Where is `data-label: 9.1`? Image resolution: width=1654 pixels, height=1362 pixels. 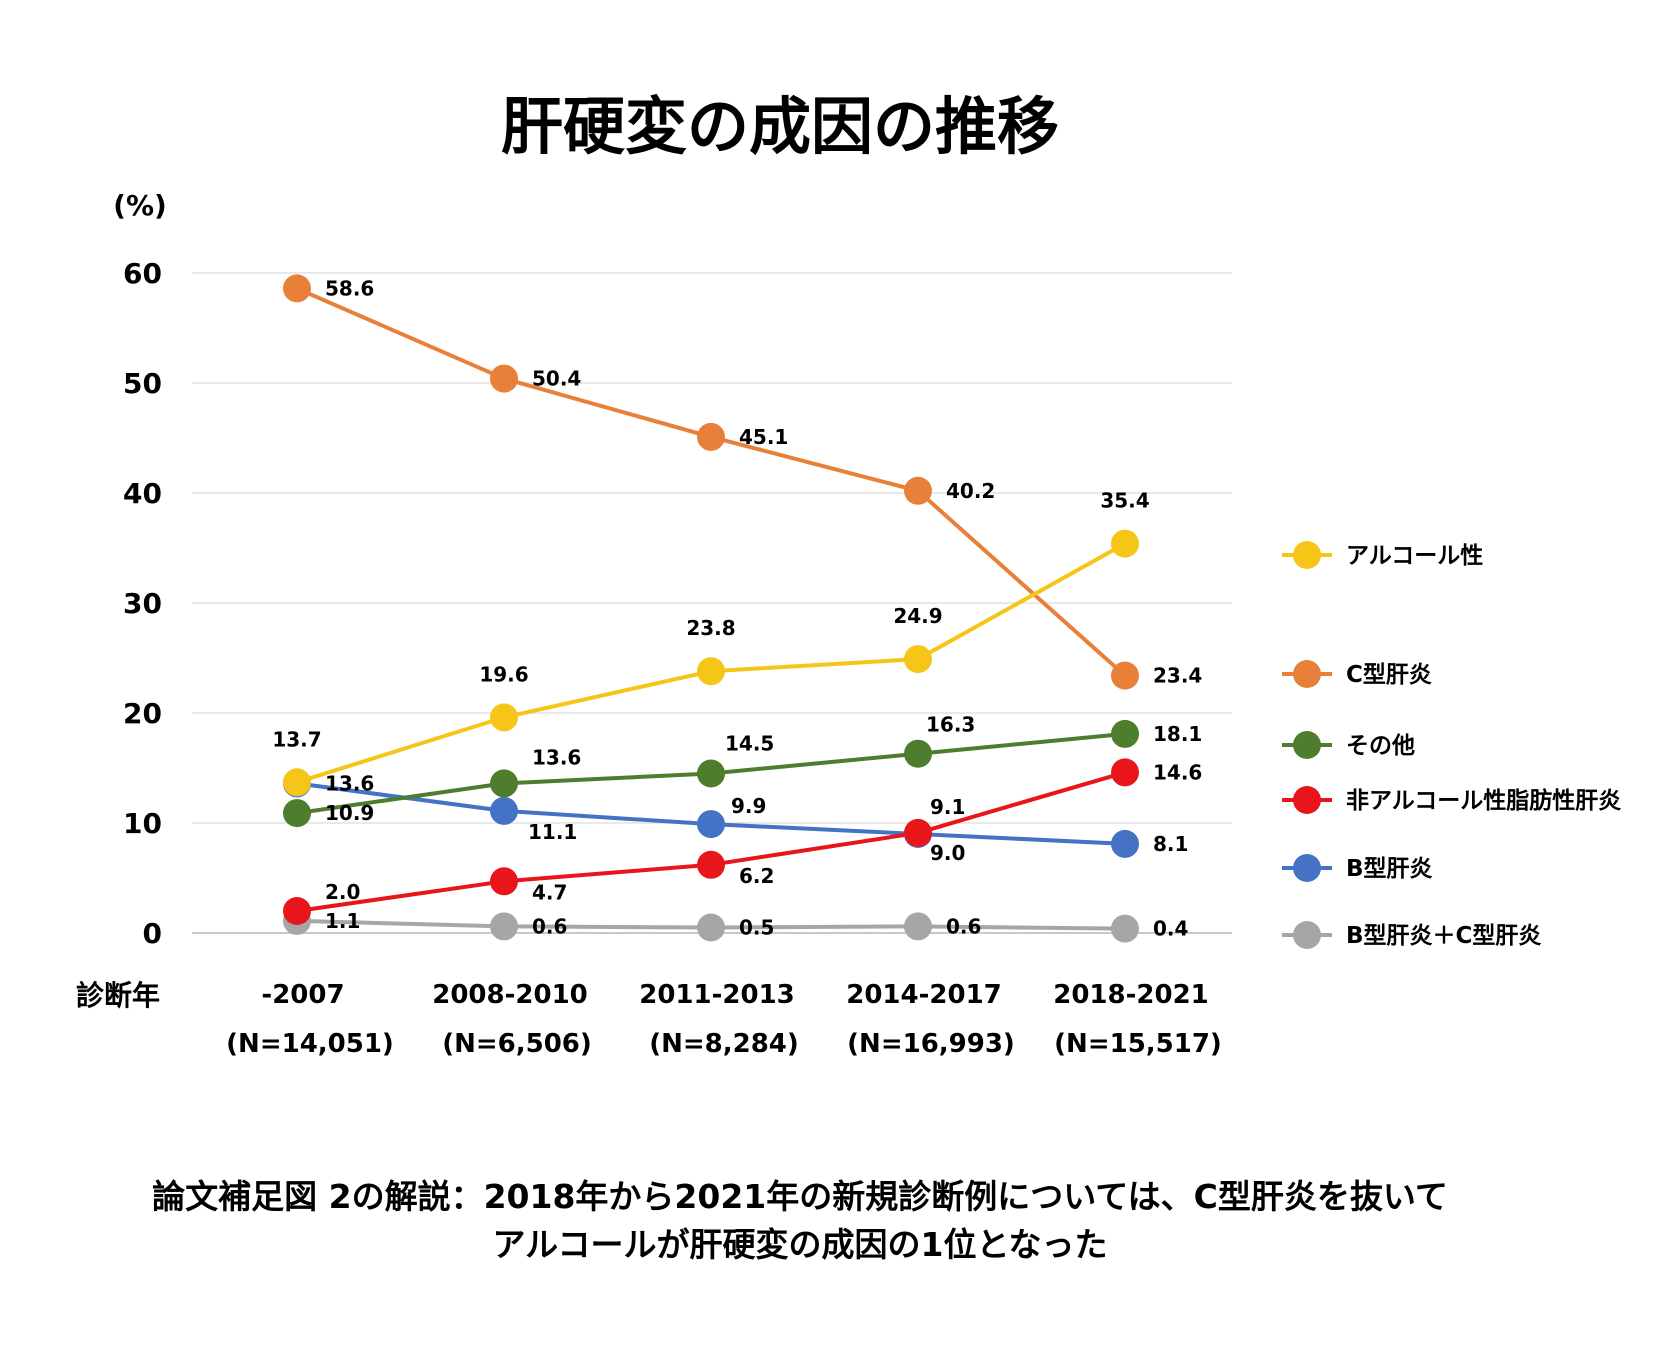
data-label: 9.1 is located at coordinates (947, 807).